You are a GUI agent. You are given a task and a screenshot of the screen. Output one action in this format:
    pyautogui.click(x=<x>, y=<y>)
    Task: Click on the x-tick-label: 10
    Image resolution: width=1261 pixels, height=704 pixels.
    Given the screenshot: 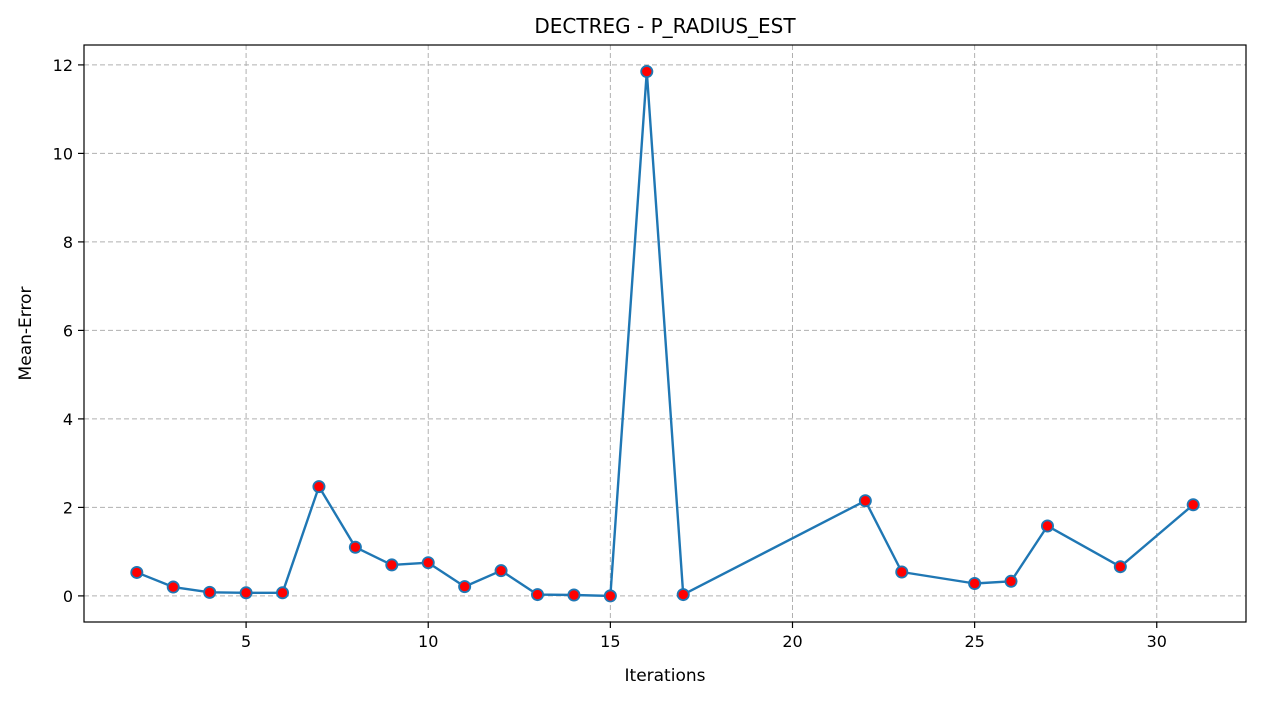 What is the action you would take?
    pyautogui.click(x=428, y=641)
    